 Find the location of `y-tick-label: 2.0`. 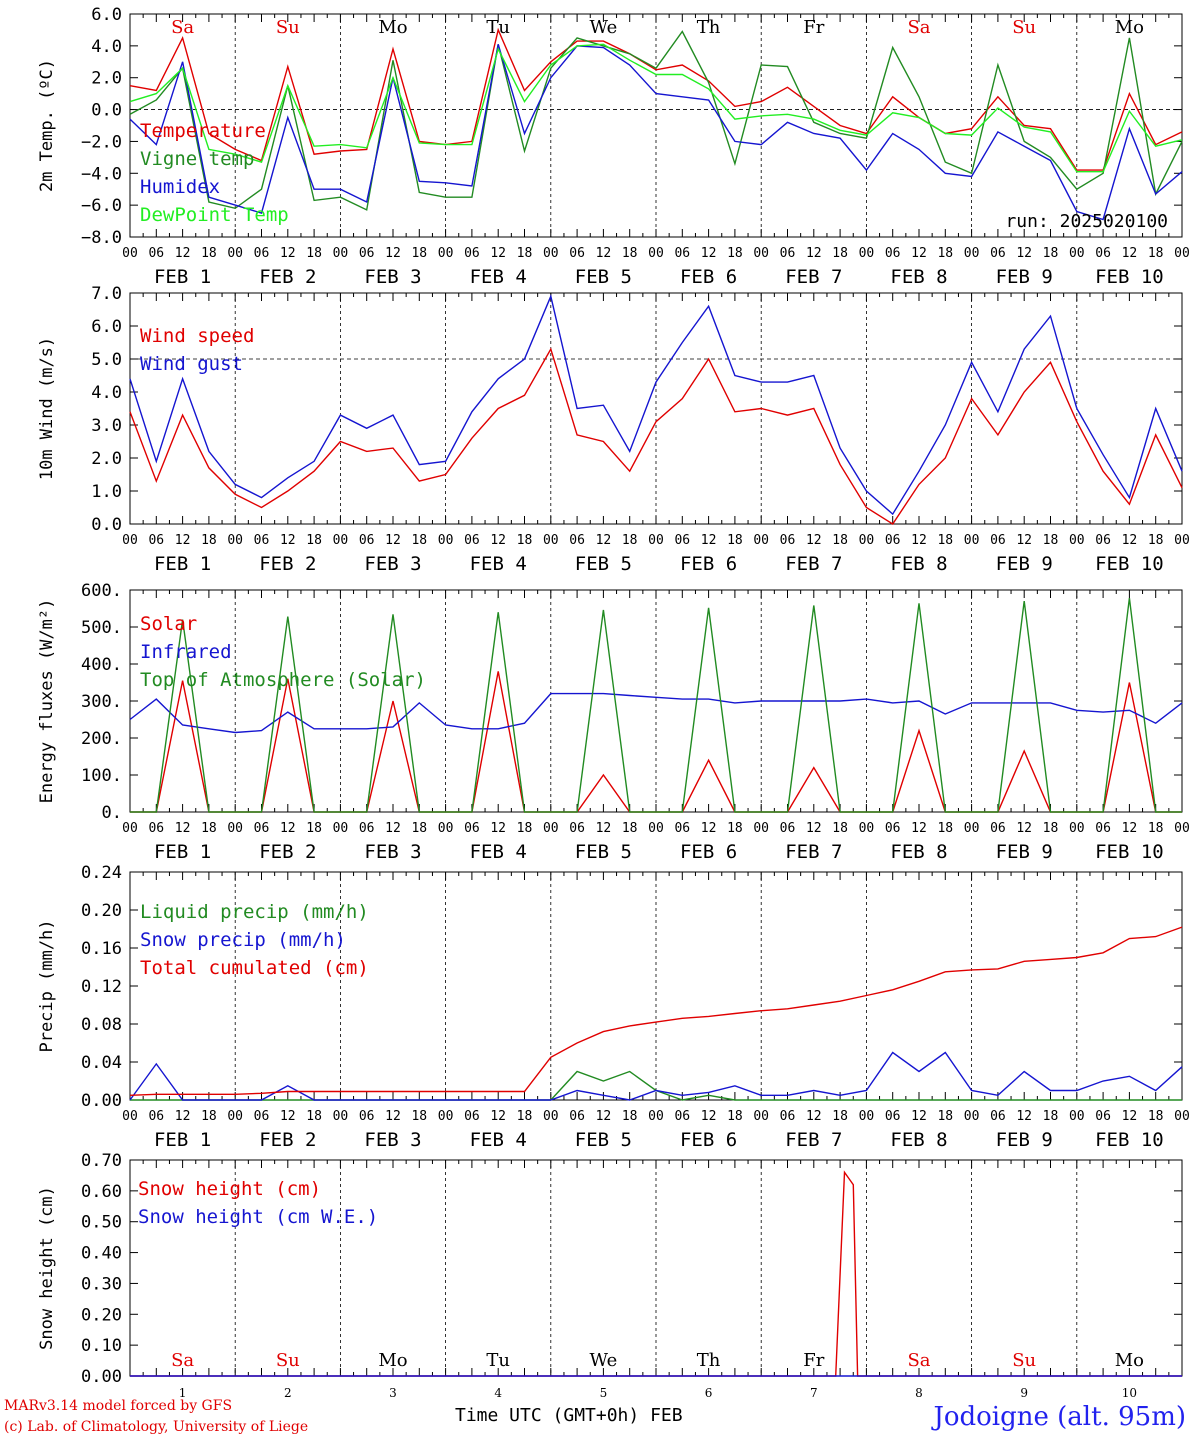

y-tick-label: 2.0 is located at coordinates (106, 79).